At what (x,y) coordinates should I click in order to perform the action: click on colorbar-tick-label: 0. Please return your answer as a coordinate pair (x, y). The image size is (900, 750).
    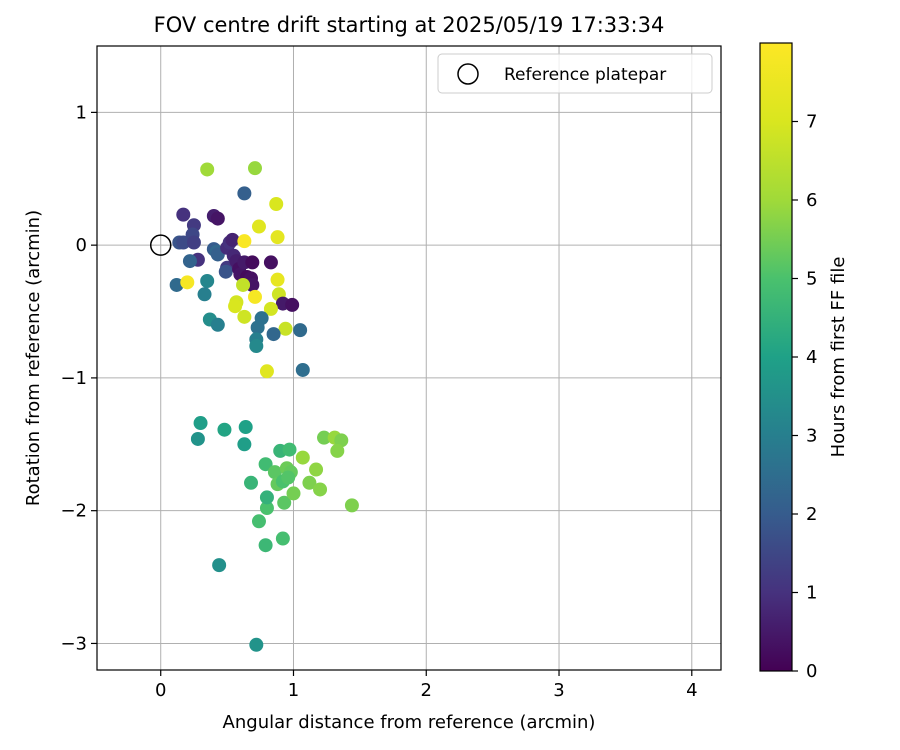
    Looking at the image, I should click on (811, 671).